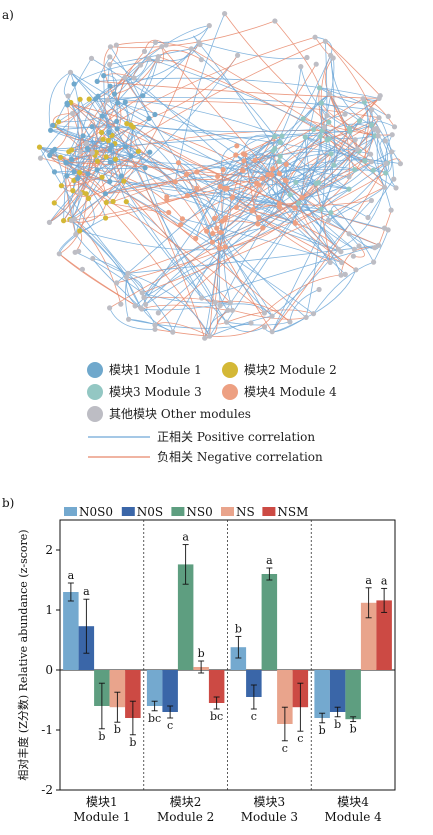 Image resolution: width=433 pixels, height=835 pixels. I want to click on legend-label: NS, so click(245, 512).